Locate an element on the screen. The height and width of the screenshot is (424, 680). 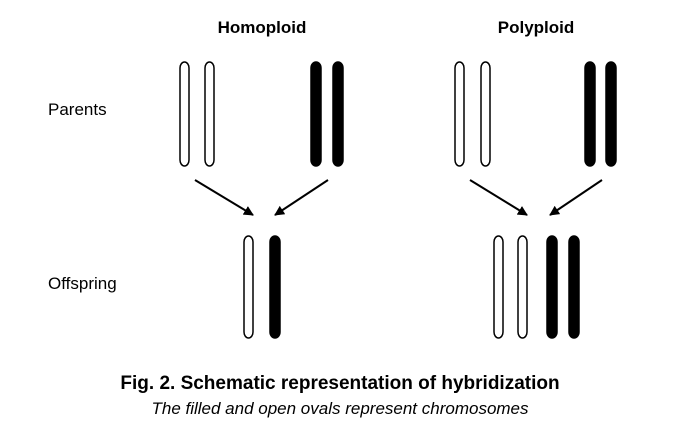
parents-row-label: Parents is located at coordinates (77, 109).